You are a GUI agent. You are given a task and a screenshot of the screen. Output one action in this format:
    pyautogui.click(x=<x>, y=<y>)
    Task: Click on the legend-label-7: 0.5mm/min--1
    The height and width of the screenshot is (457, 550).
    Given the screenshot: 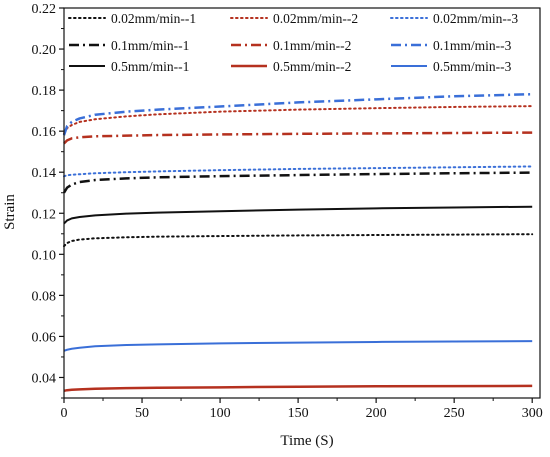 What is the action you would take?
    pyautogui.click(x=150, y=66)
    